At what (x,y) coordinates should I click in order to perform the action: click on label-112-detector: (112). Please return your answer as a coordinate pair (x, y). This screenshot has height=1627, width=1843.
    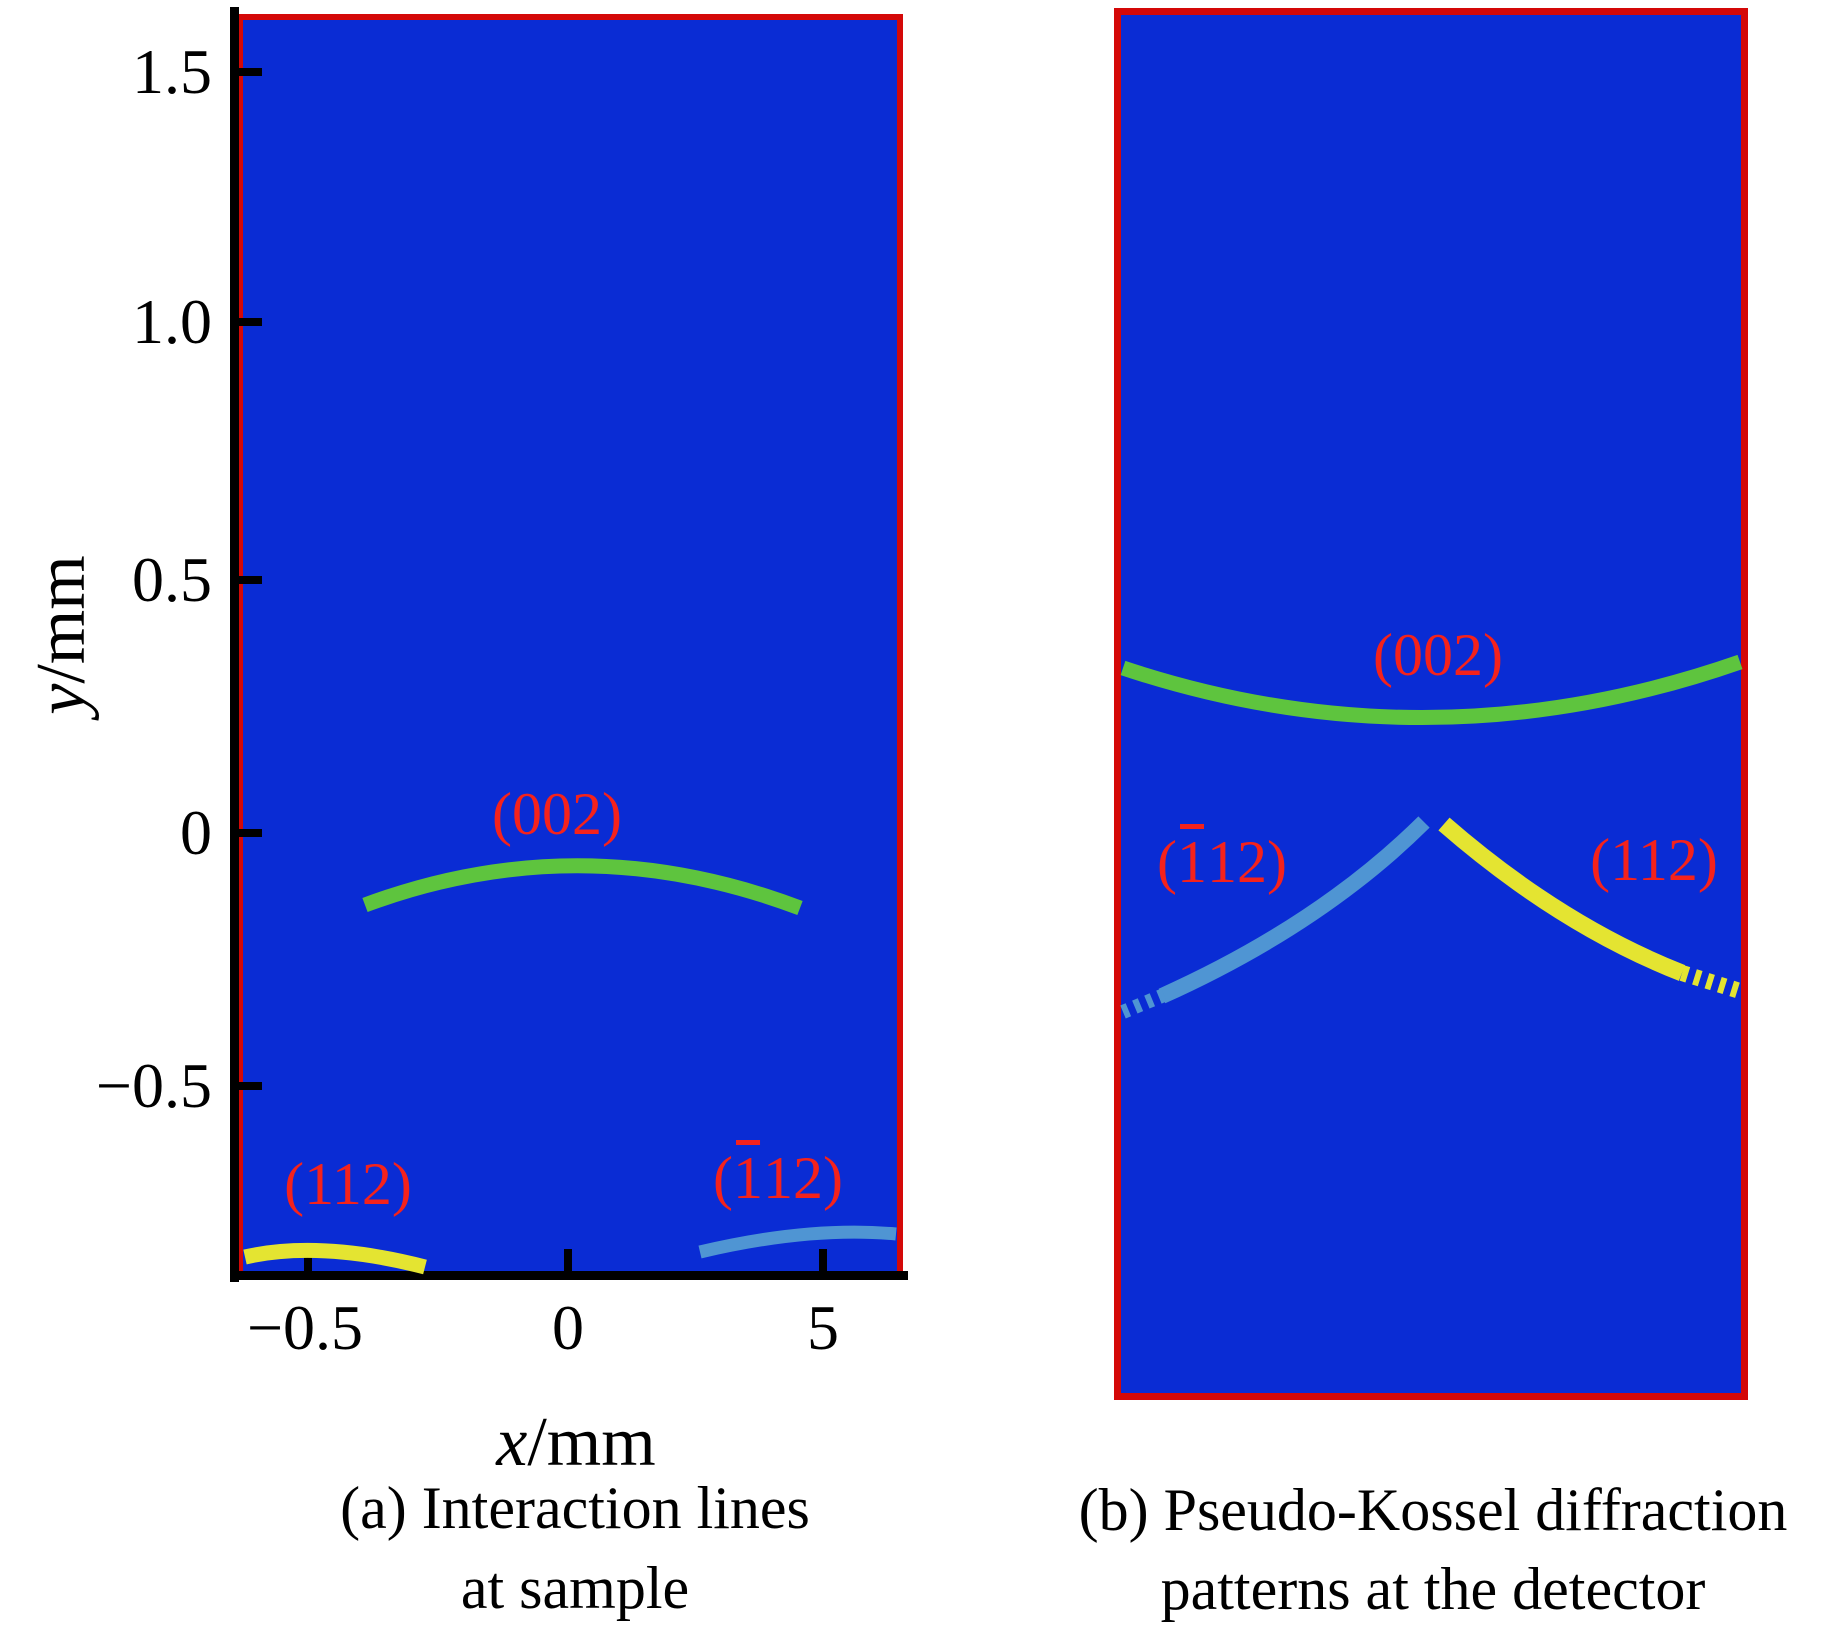
    Looking at the image, I should click on (1654, 860).